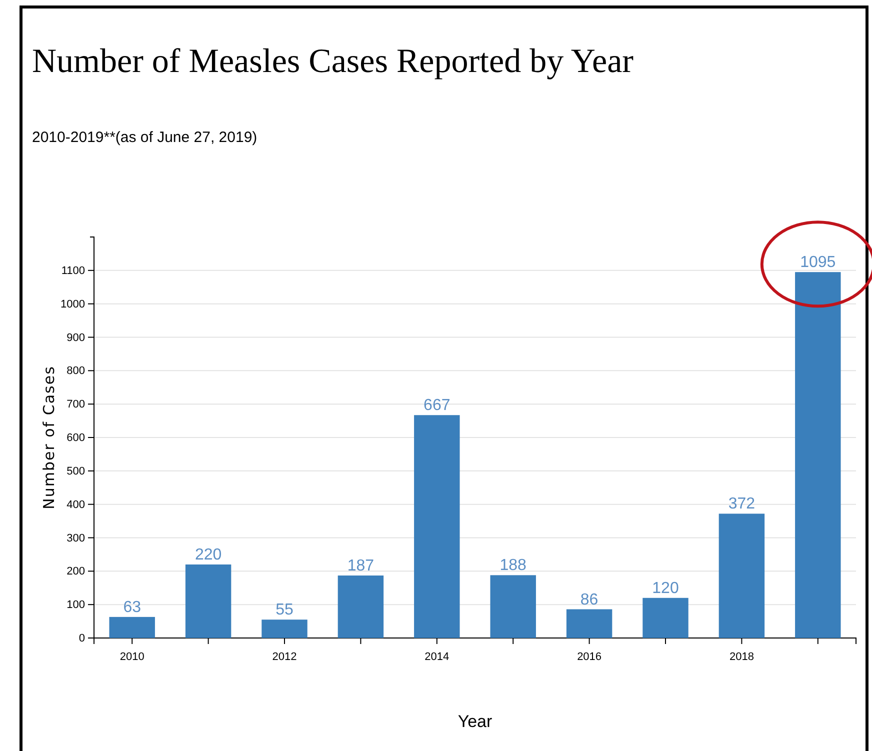 This screenshot has width=872, height=751. I want to click on y-tick-label: 1000, so click(72, 304).